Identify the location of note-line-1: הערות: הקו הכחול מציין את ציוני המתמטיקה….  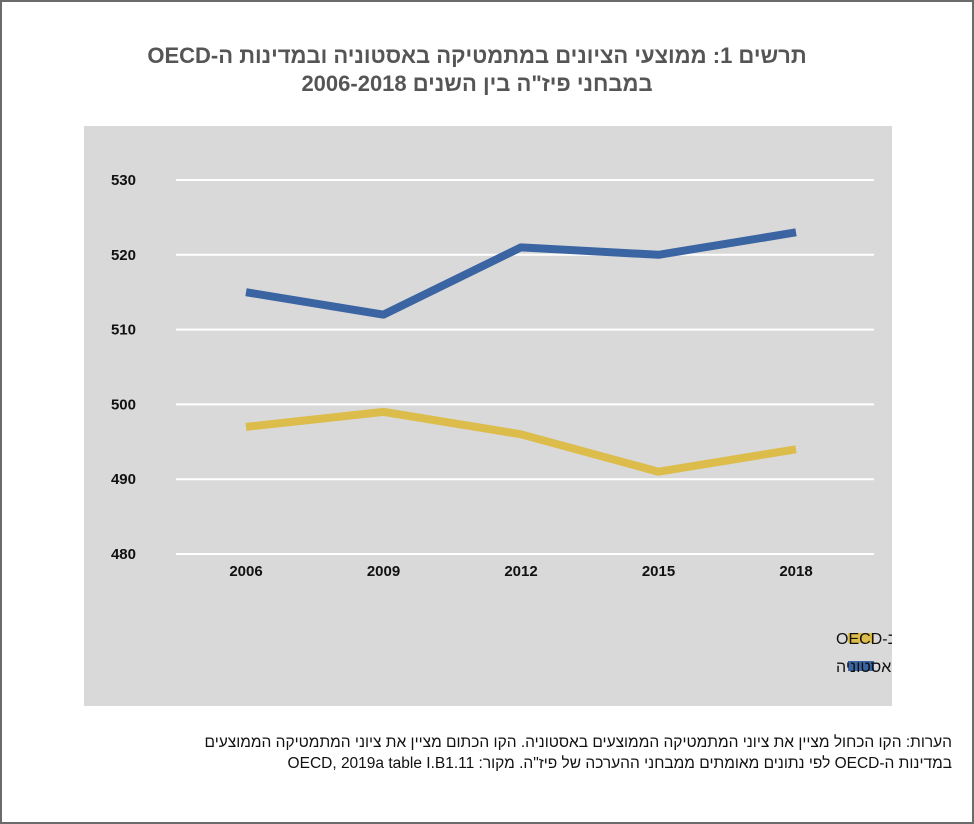
(578, 742).